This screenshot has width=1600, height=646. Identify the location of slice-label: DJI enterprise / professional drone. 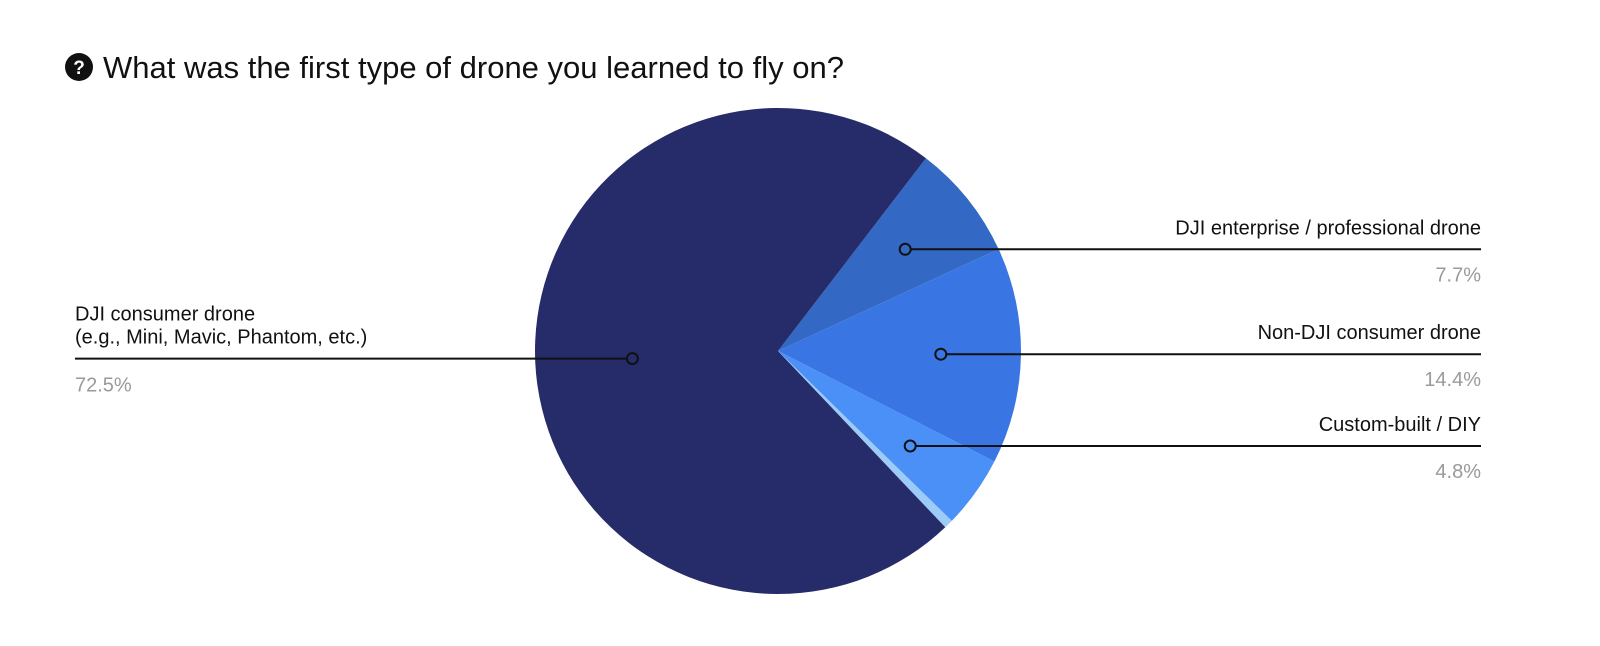
(1328, 228).